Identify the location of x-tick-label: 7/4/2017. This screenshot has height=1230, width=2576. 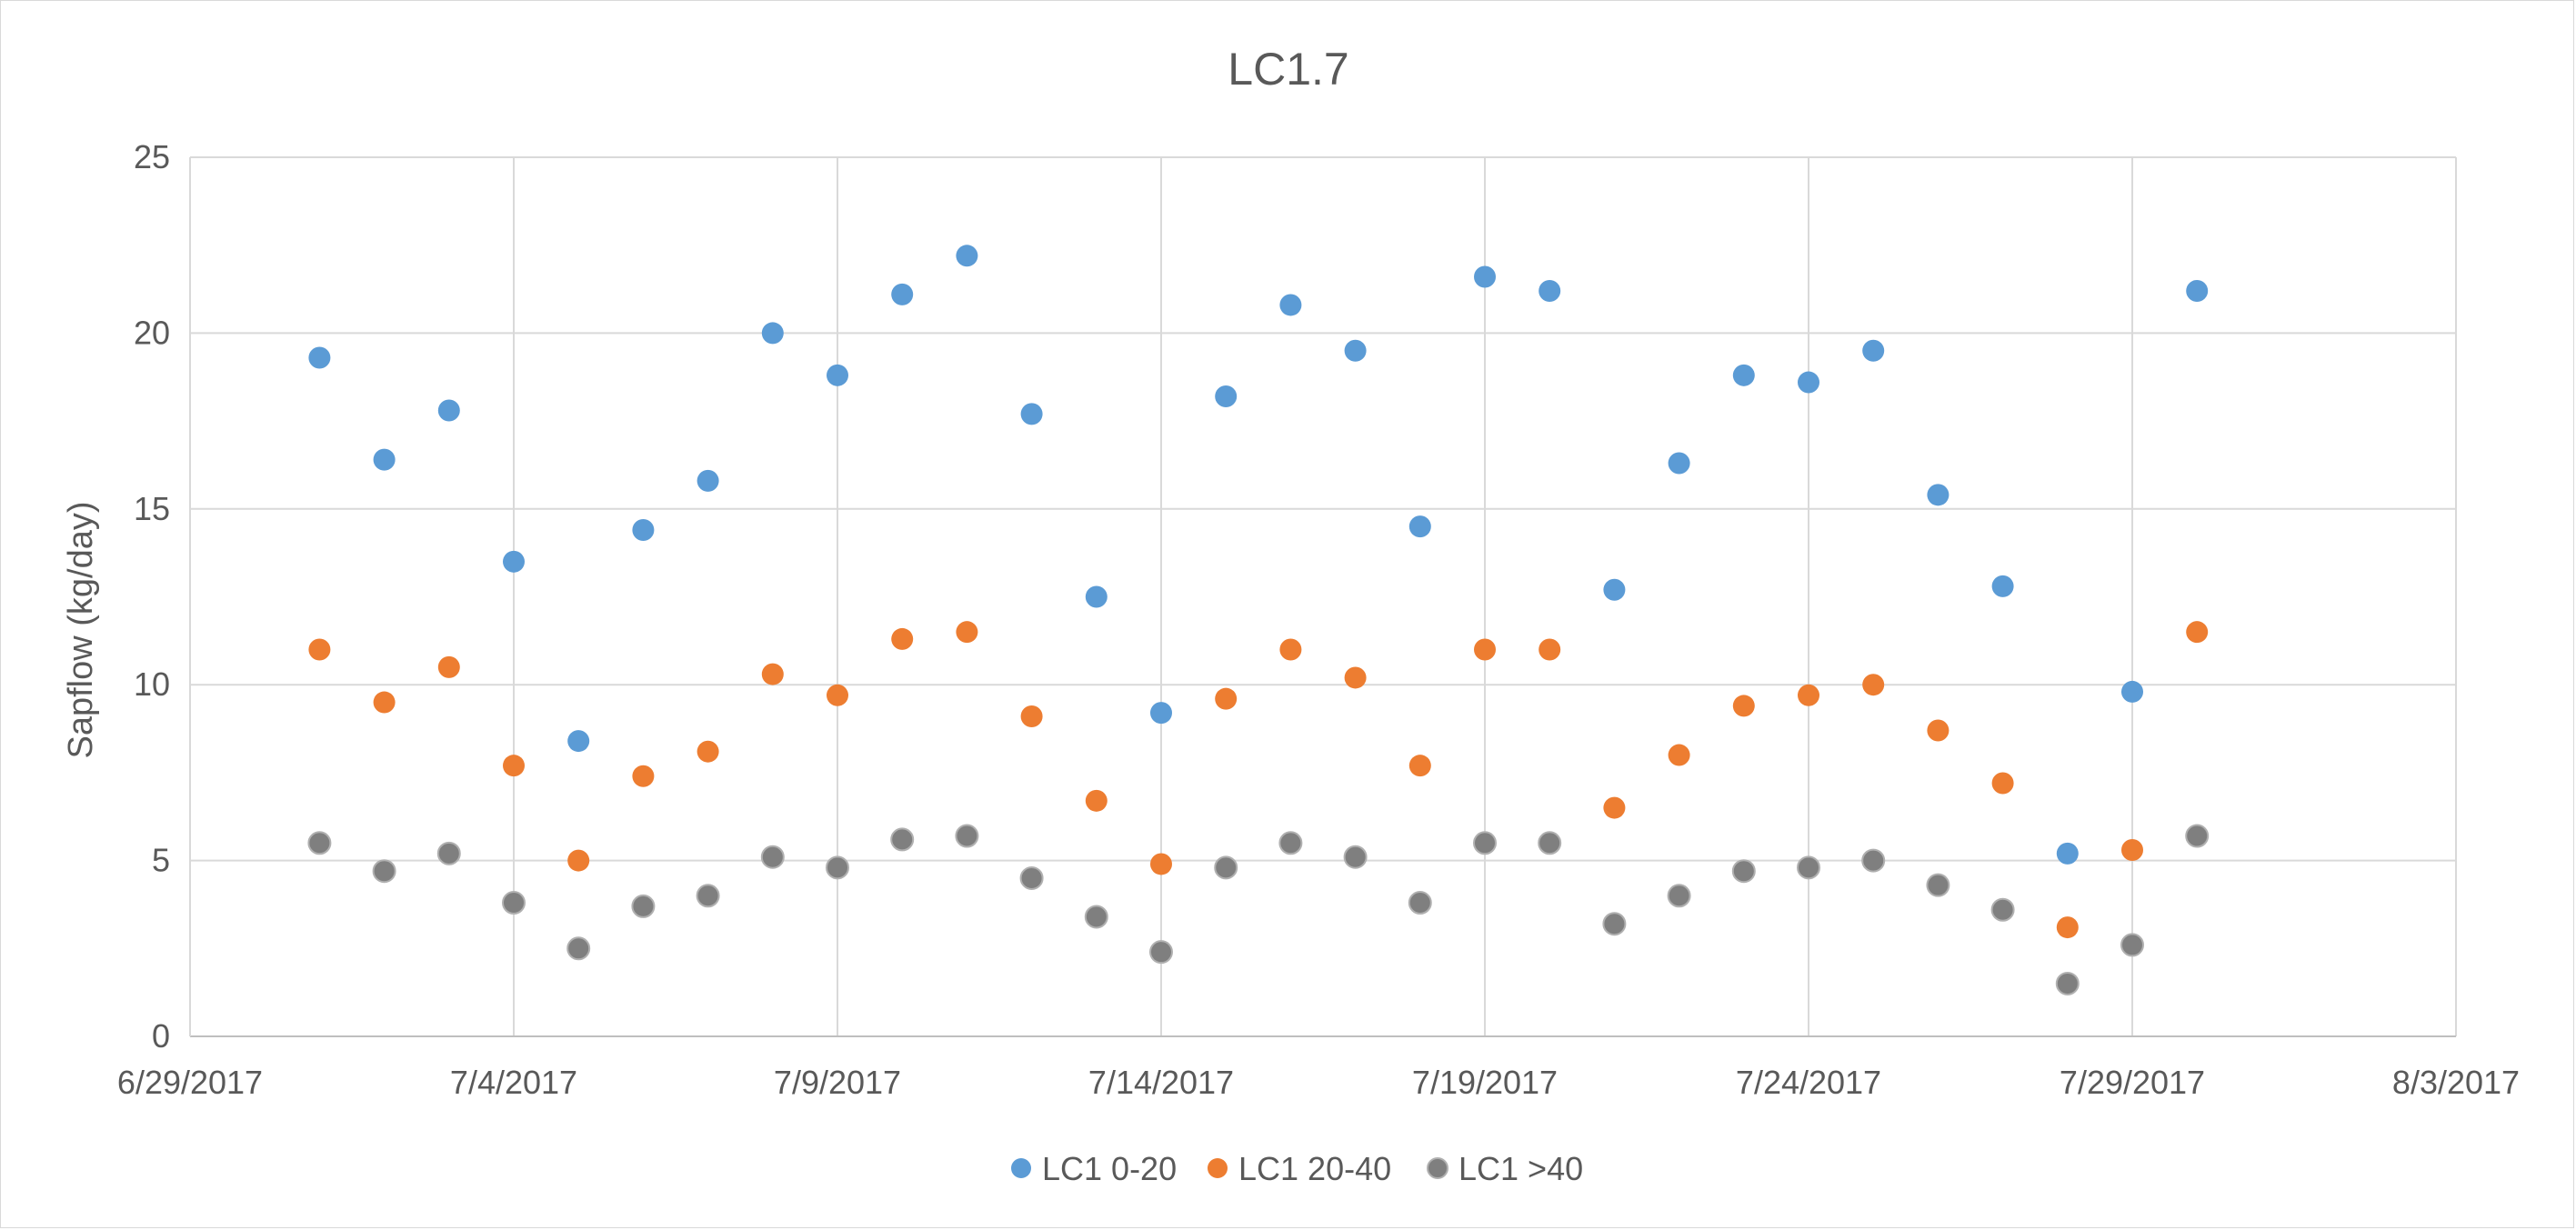
(513, 1082).